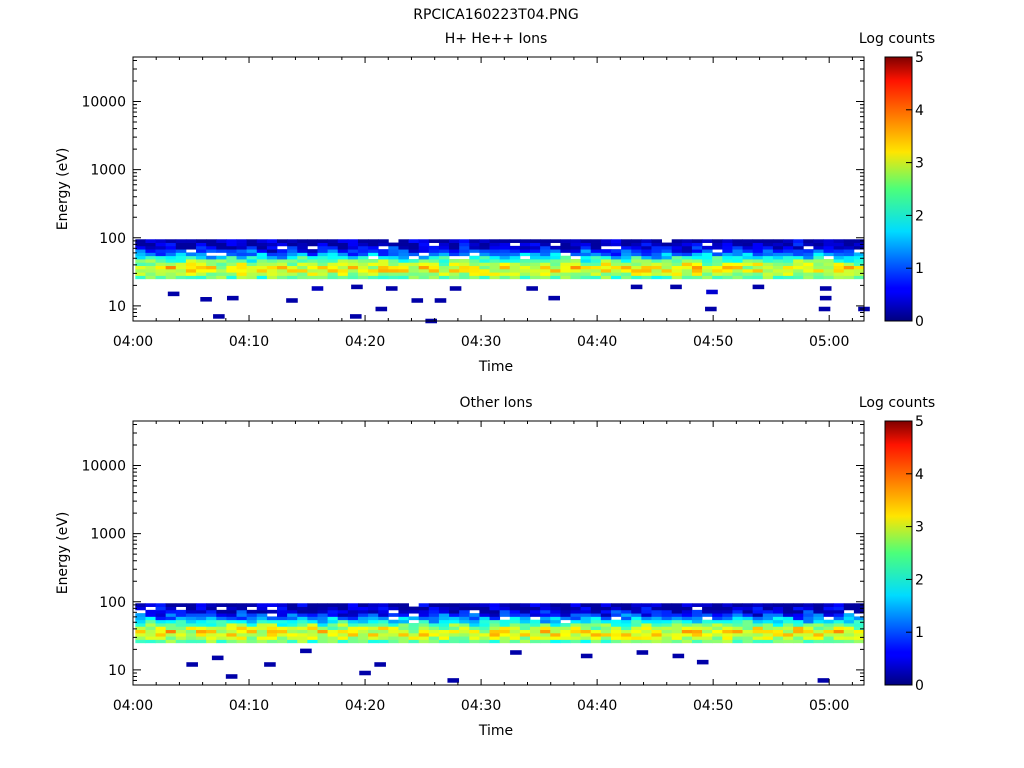 This screenshot has height=768, width=1024. I want to click on colorbar-tick-label: 3, so click(919, 528).